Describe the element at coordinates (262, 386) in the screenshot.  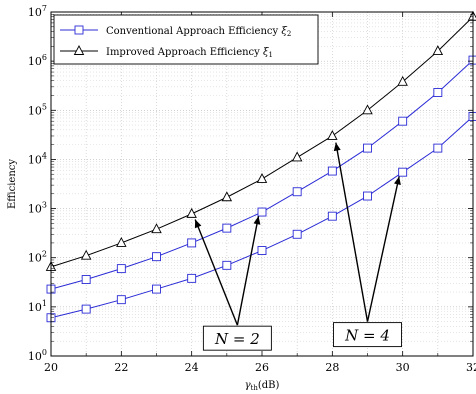
I see `x-axis-label: γth(dB)` at that location.